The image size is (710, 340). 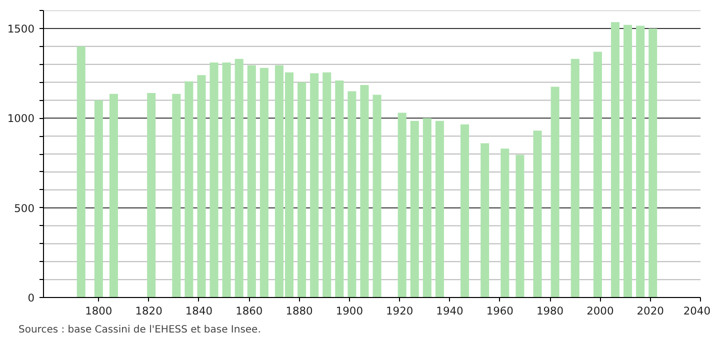 I want to click on x-tick-label: 1980, so click(x=550, y=311).